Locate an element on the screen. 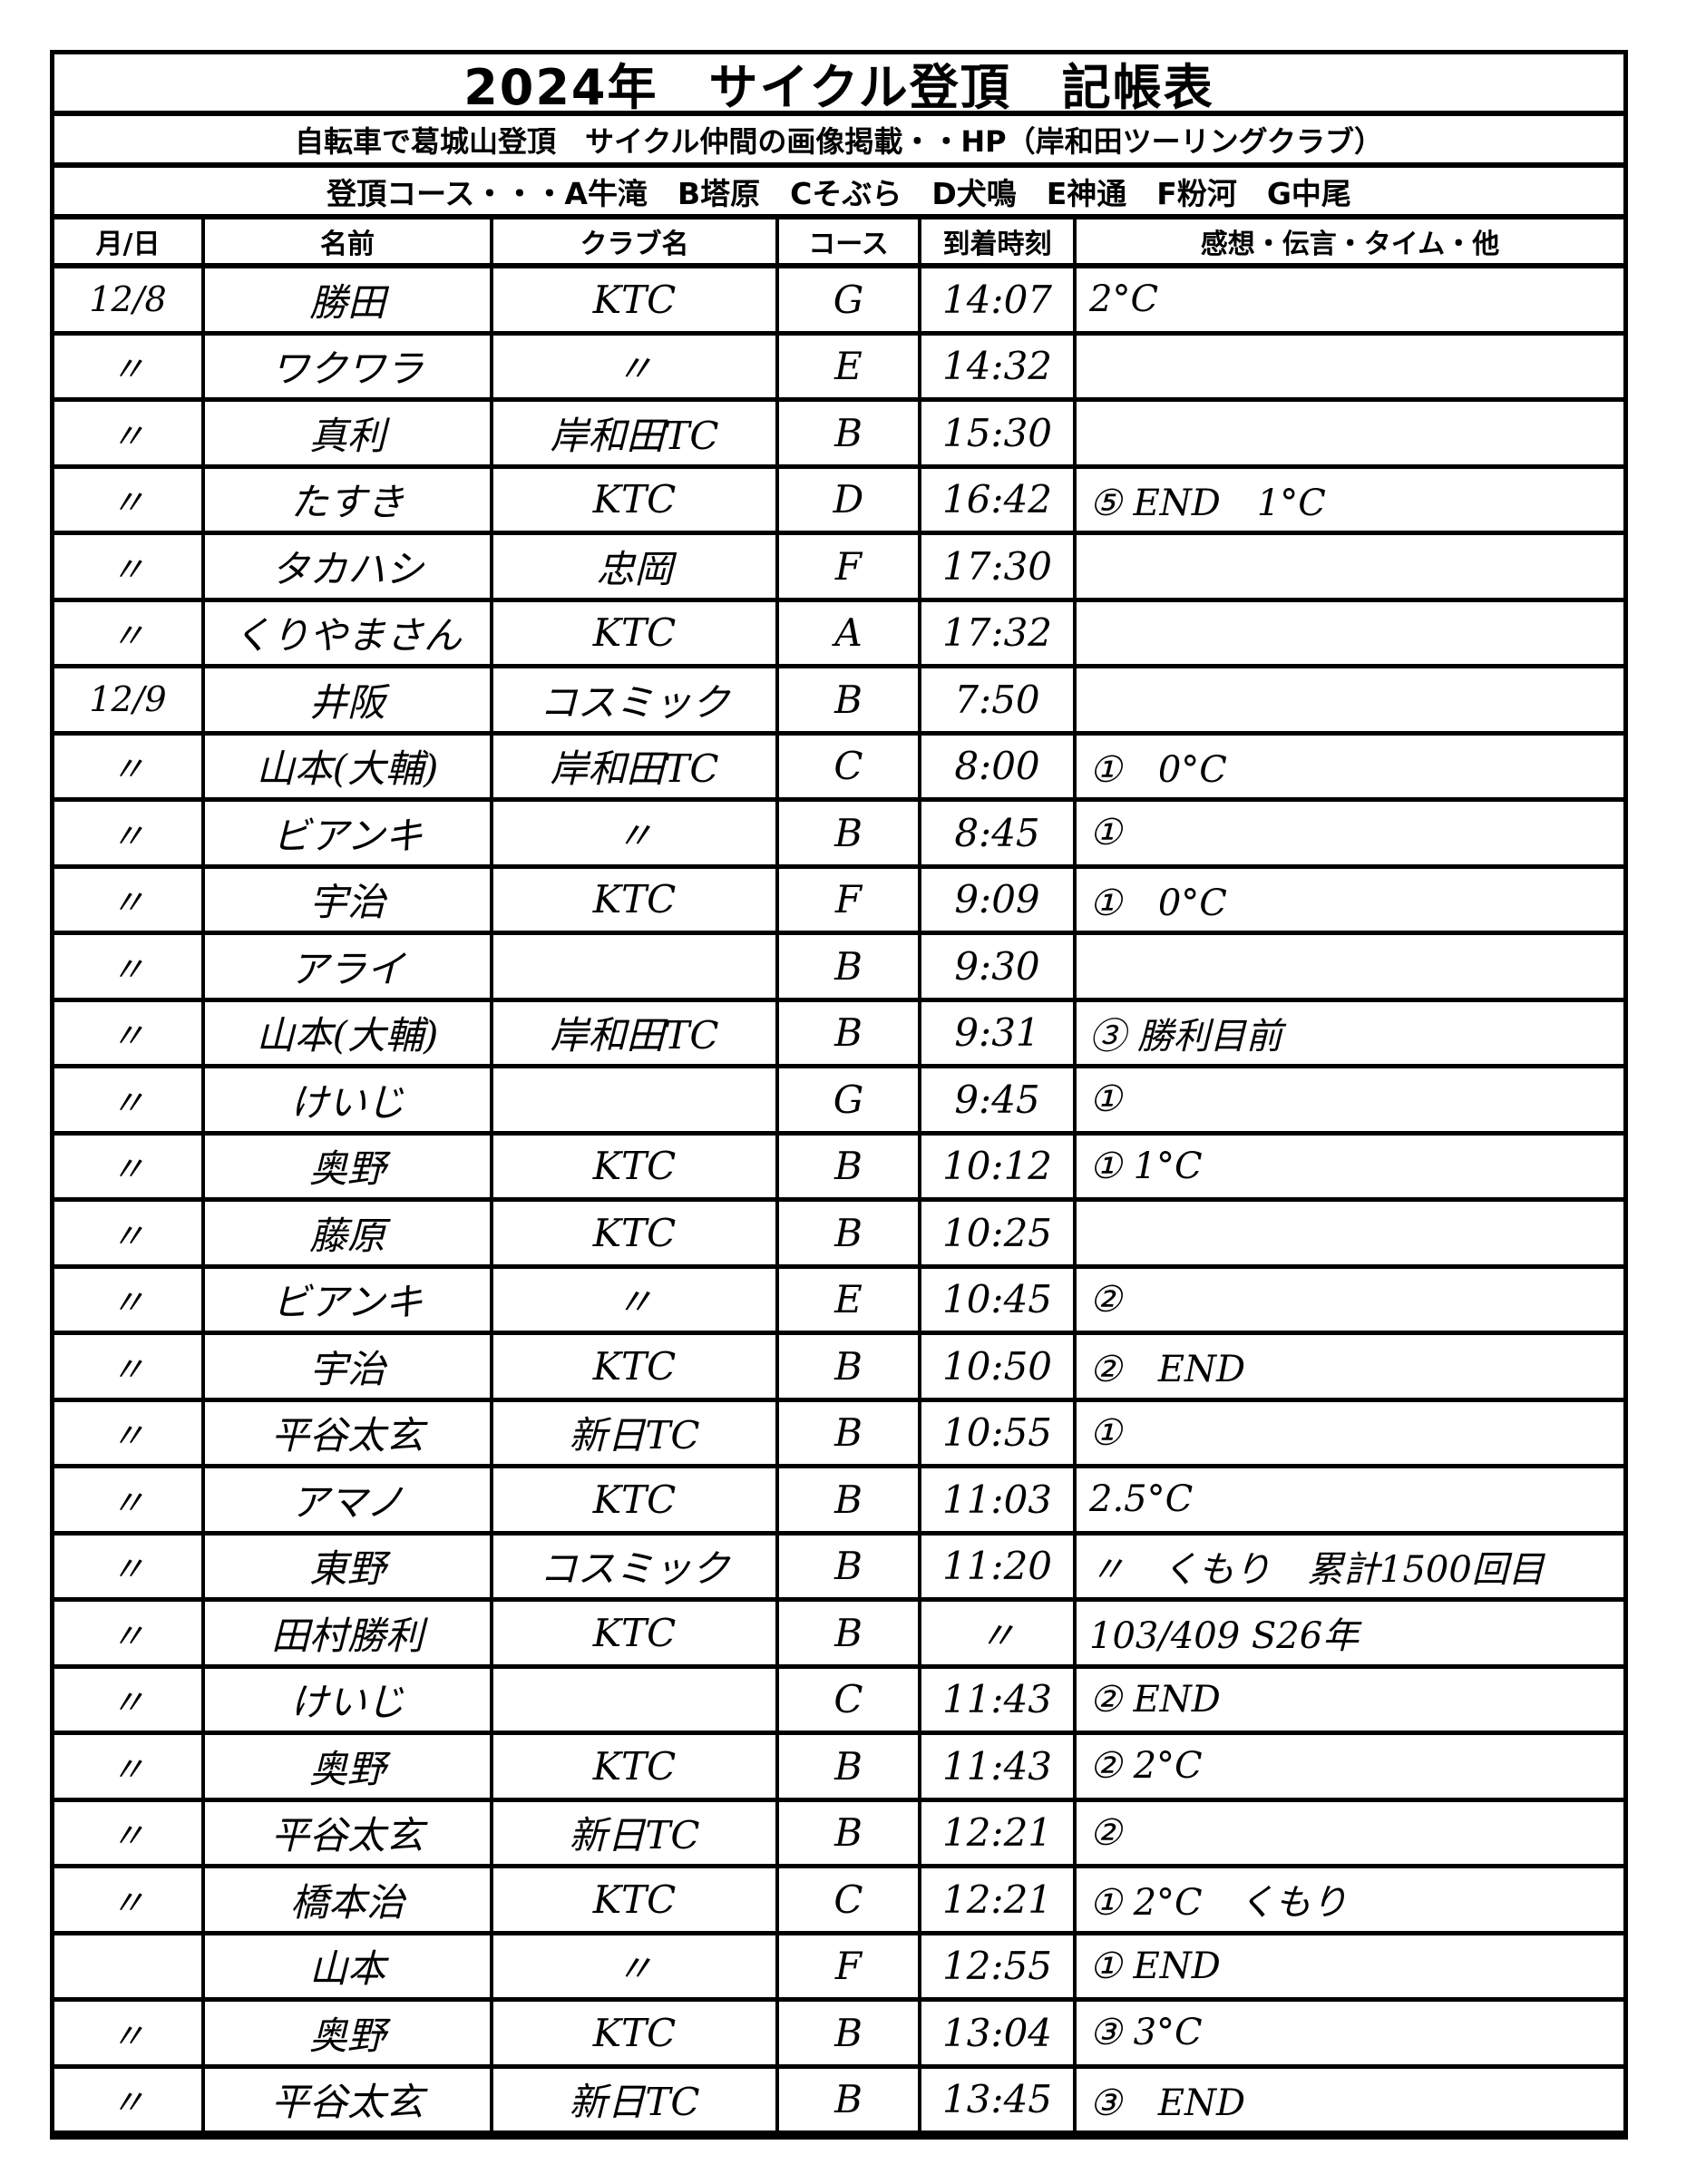 This screenshot has height=2184, width=1696. header-comments: 感想・伝言・タイム・他 is located at coordinates (1349, 244).